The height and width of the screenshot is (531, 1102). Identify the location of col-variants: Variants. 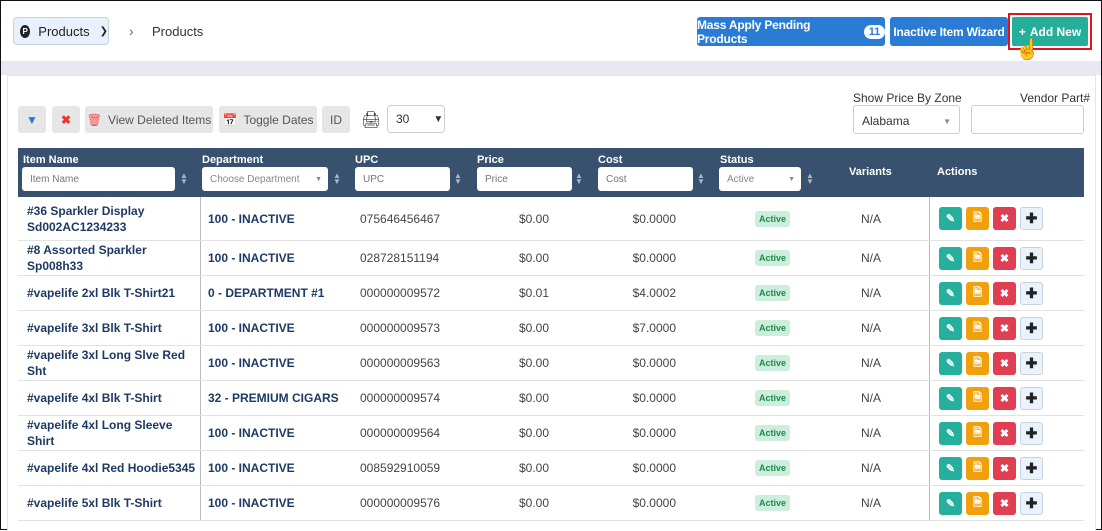
(870, 172).